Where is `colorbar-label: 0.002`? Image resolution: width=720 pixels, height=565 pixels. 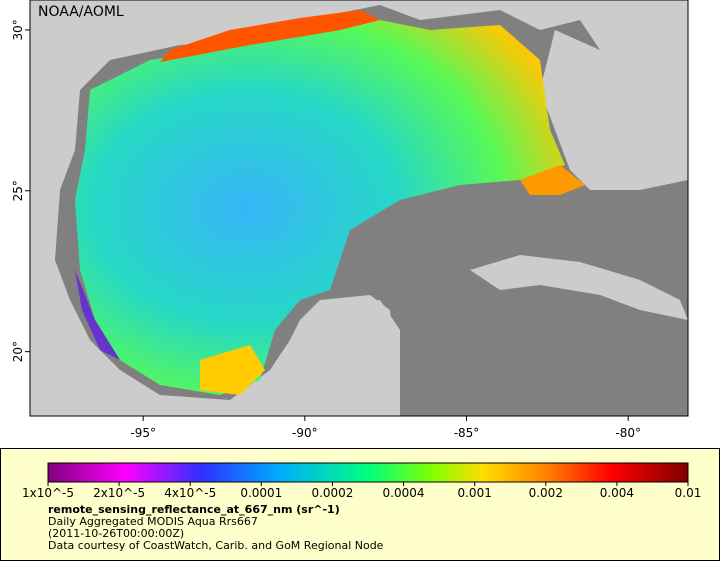
colorbar-label: 0.002 is located at coordinates (546, 493).